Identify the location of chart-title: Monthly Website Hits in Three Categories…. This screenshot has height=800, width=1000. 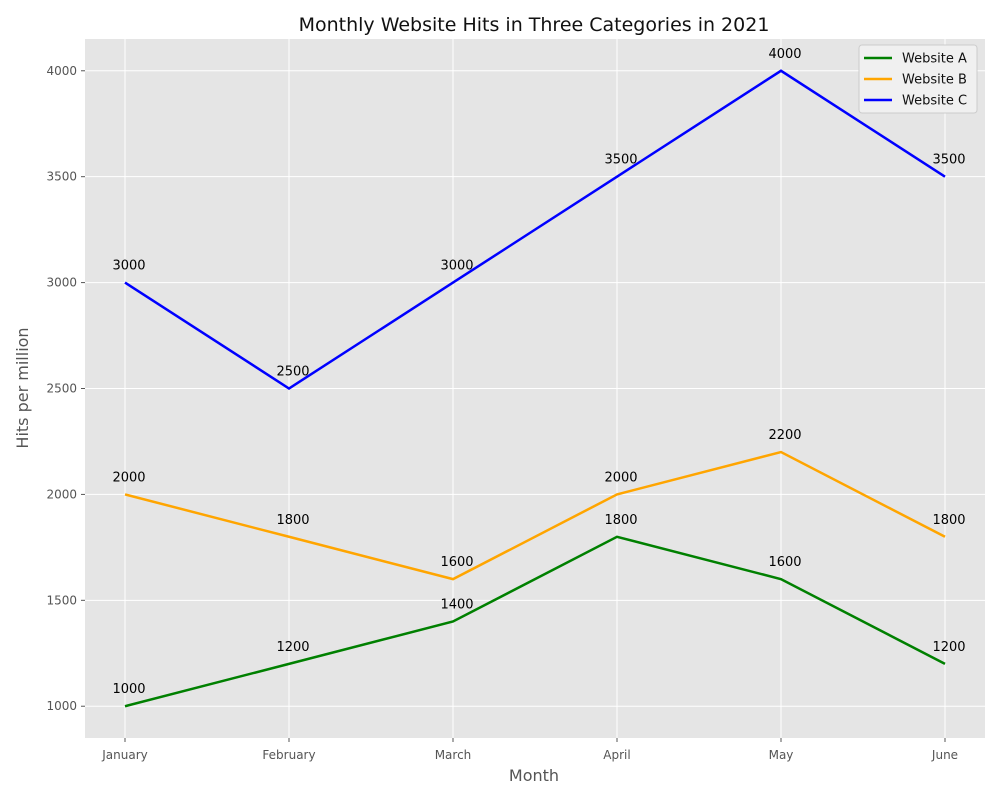
(534, 25).